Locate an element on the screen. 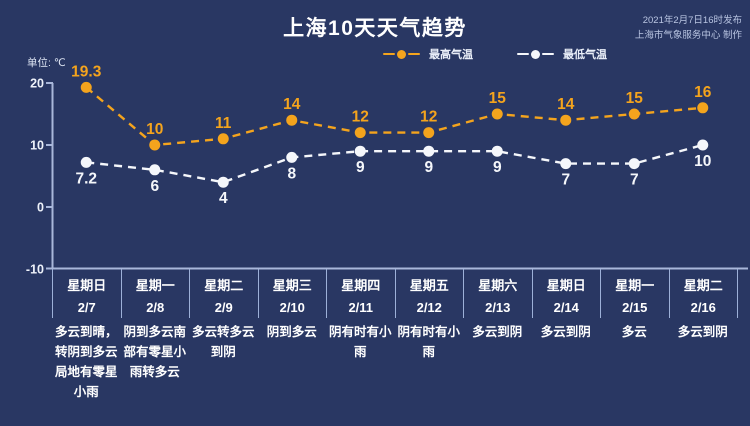 The image size is (750, 426). high-temp-line is located at coordinates (394, 116).